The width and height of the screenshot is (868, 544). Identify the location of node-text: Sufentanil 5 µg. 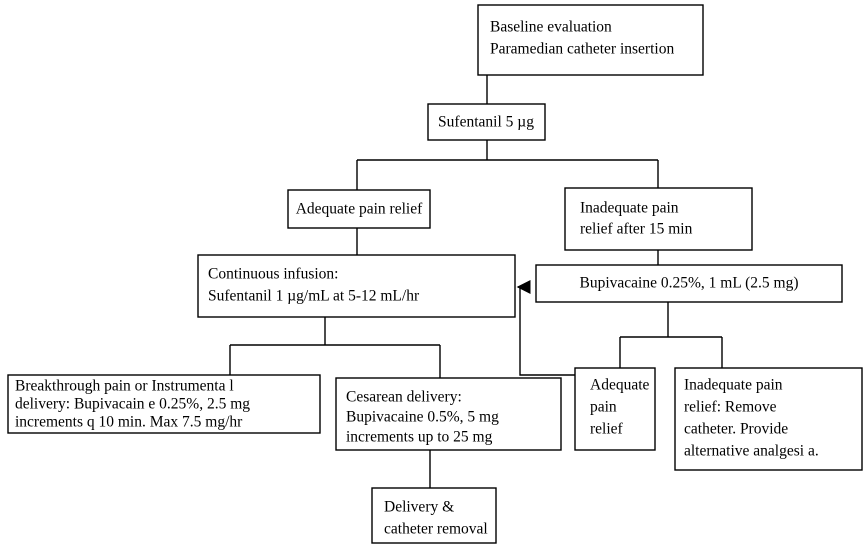
(486, 122).